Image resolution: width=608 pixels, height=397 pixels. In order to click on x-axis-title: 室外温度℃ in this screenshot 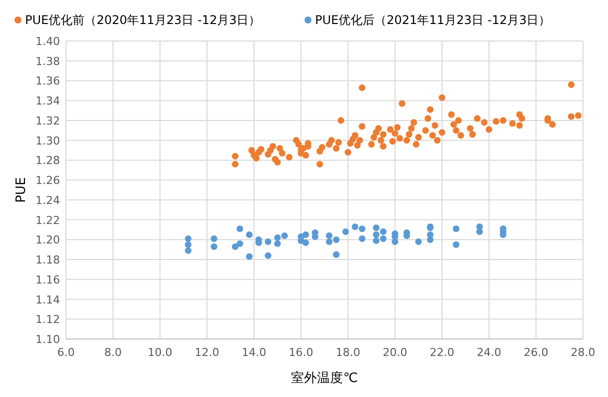, I will do `click(324, 378)`.